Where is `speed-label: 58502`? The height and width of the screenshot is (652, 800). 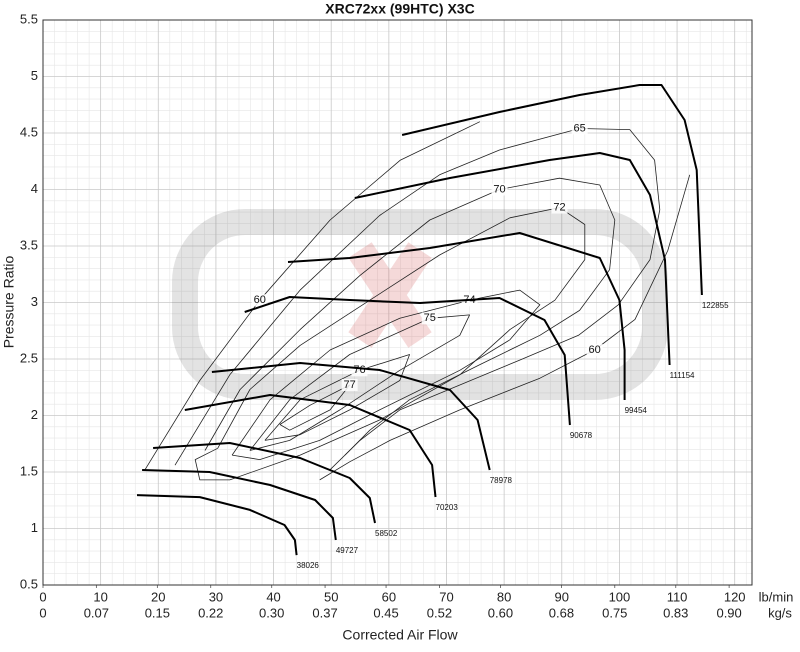
speed-label: 58502 is located at coordinates (386, 533).